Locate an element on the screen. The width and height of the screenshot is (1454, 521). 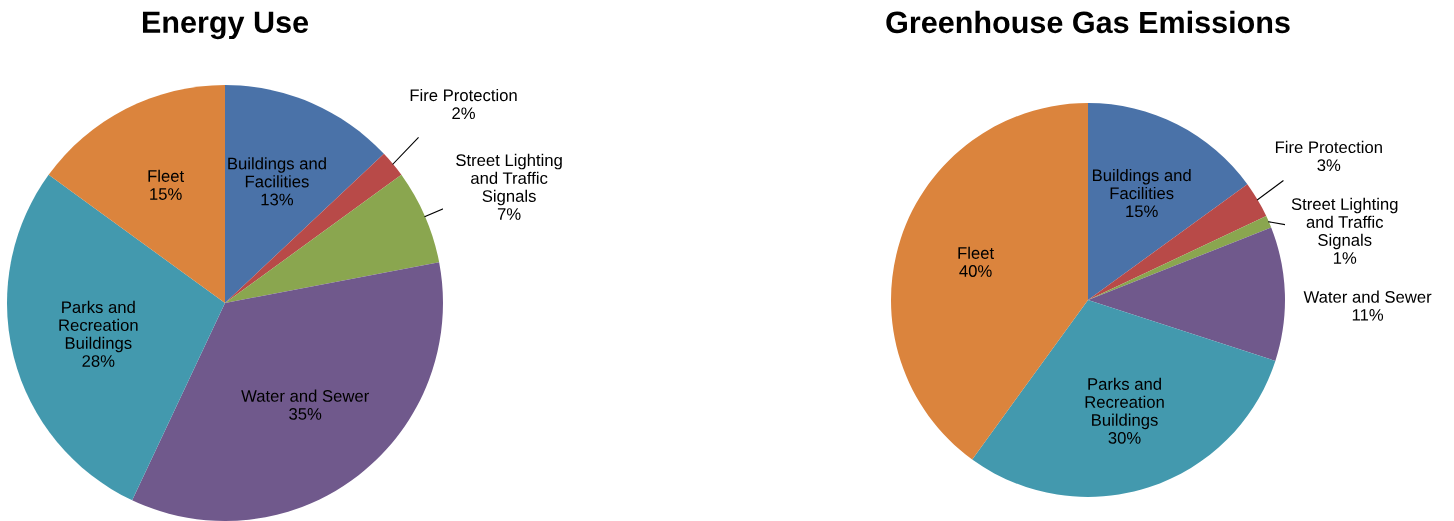
data-label: 30% is located at coordinates (1124, 438).